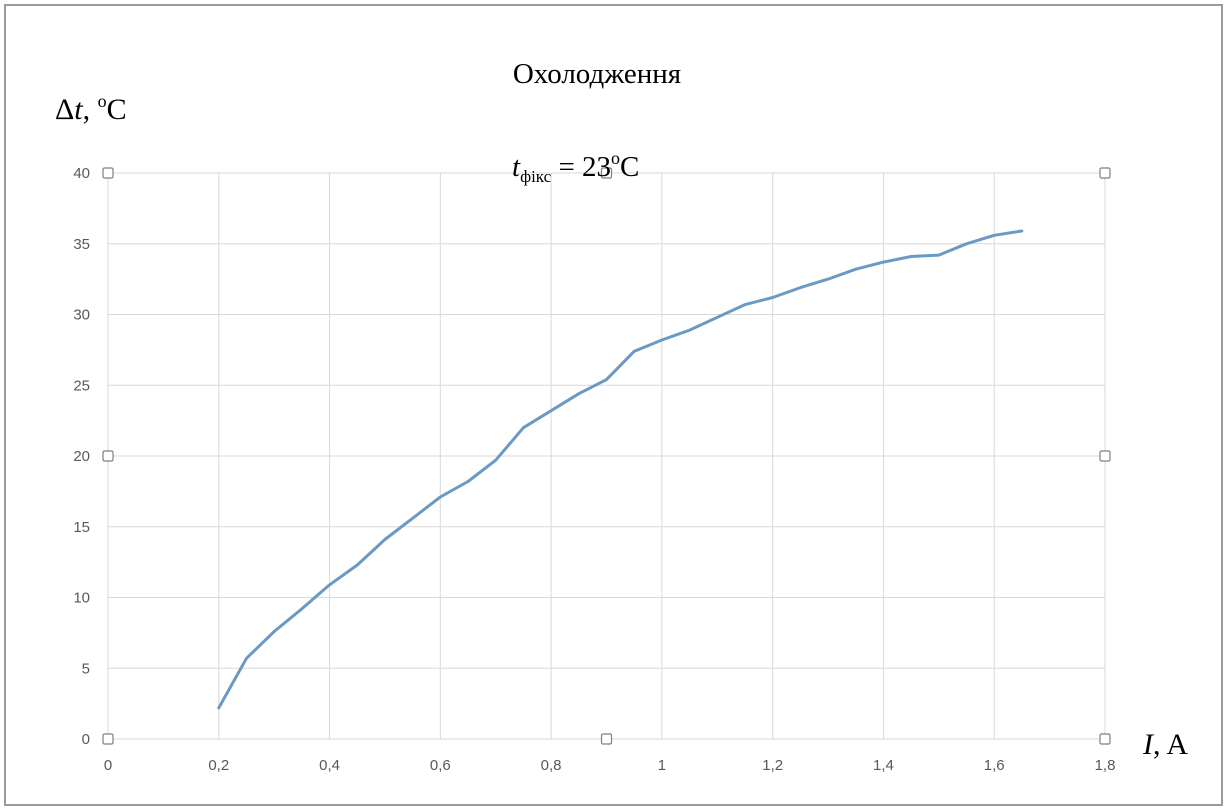  I want to click on x-tick-label: 0,6, so click(440, 765).